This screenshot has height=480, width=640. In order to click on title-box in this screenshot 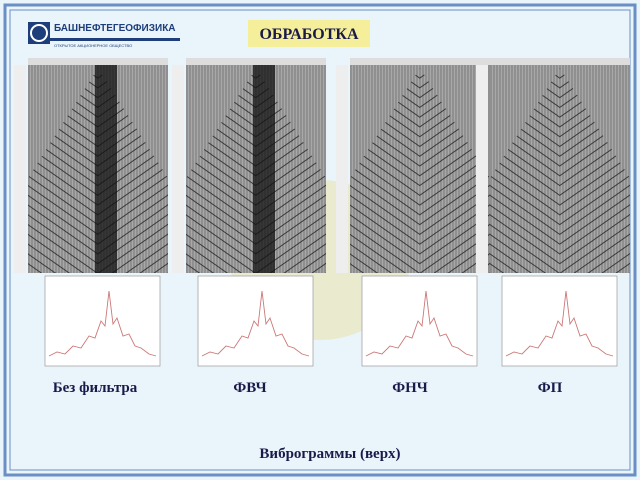, I will do `click(309, 33)`.